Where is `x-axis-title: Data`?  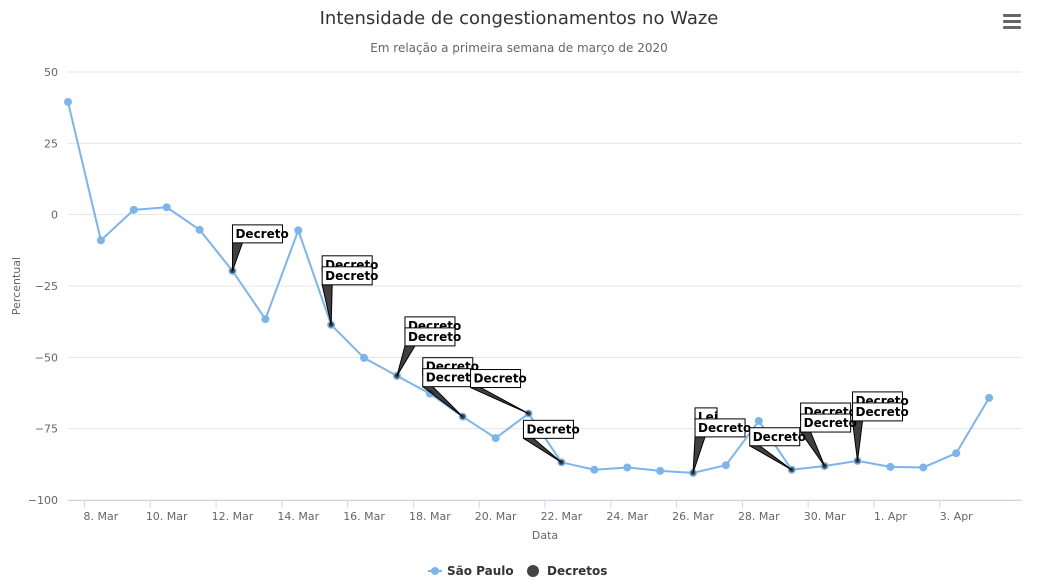
x-axis-title: Data is located at coordinates (545, 535).